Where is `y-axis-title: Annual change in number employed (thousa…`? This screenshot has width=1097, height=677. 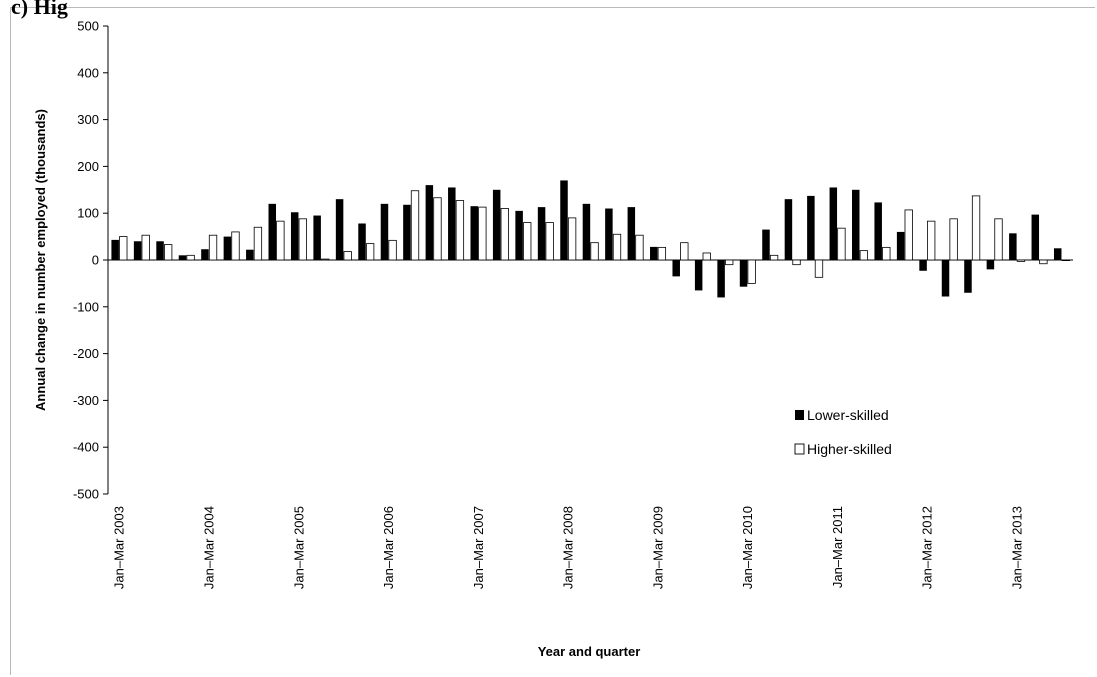 y-axis-title: Annual change in number employed (thousa… is located at coordinates (40, 260).